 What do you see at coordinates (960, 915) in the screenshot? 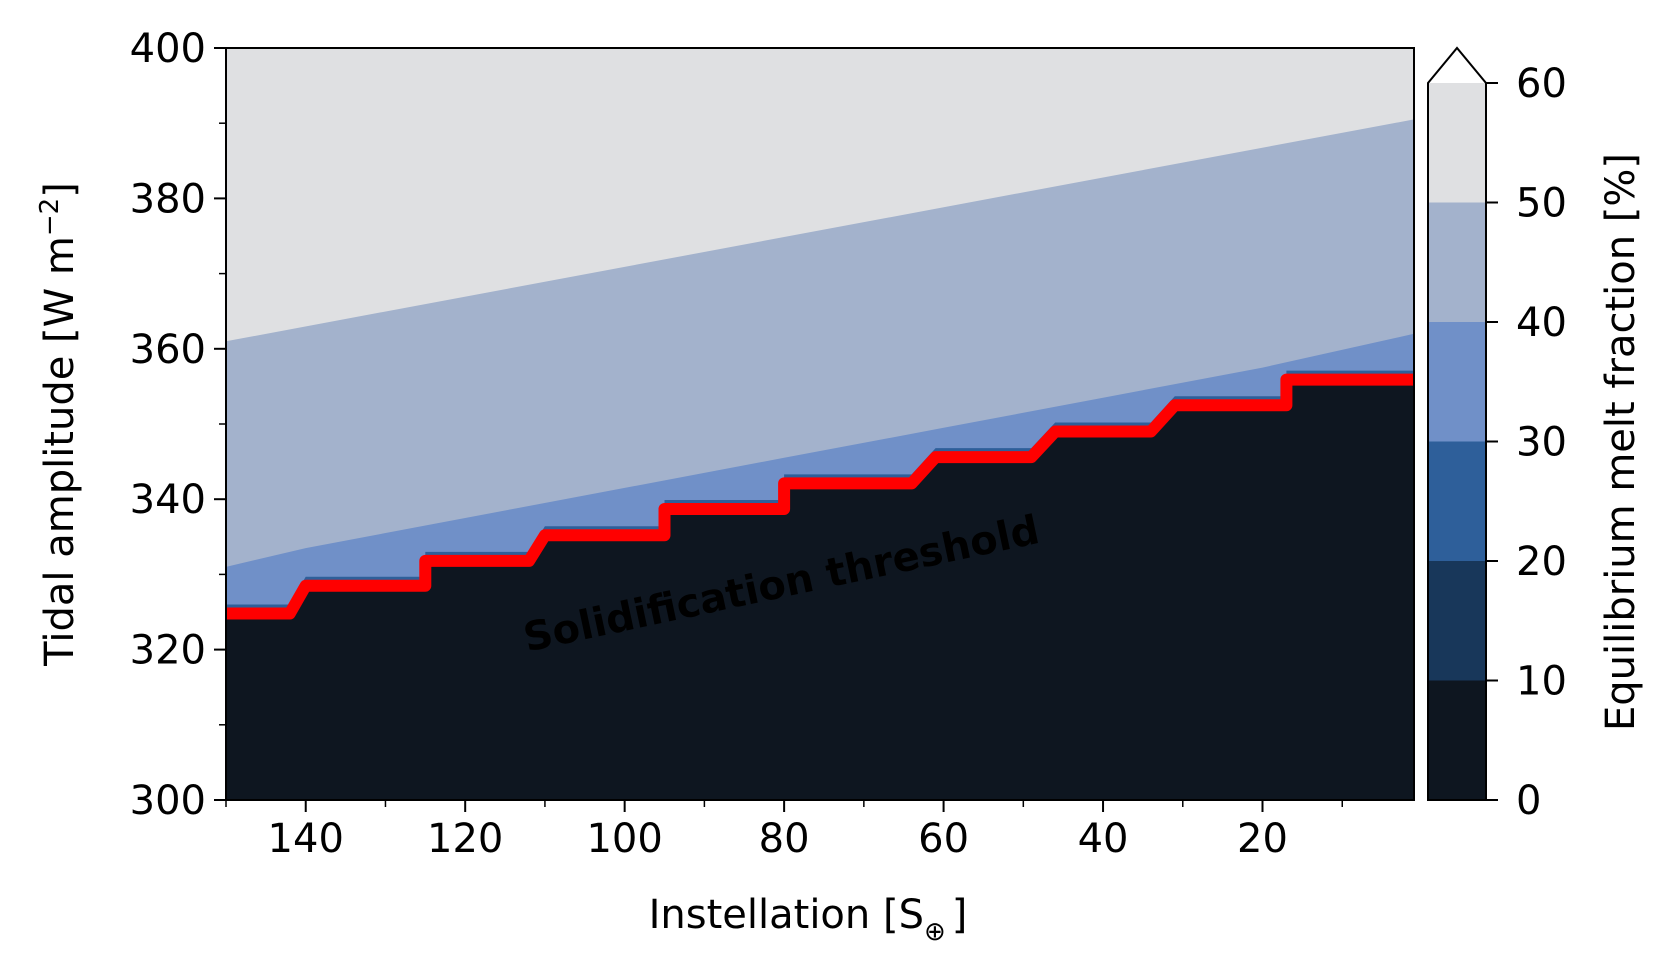
I see `x-axis-label-end: ]` at bounding box center [960, 915].